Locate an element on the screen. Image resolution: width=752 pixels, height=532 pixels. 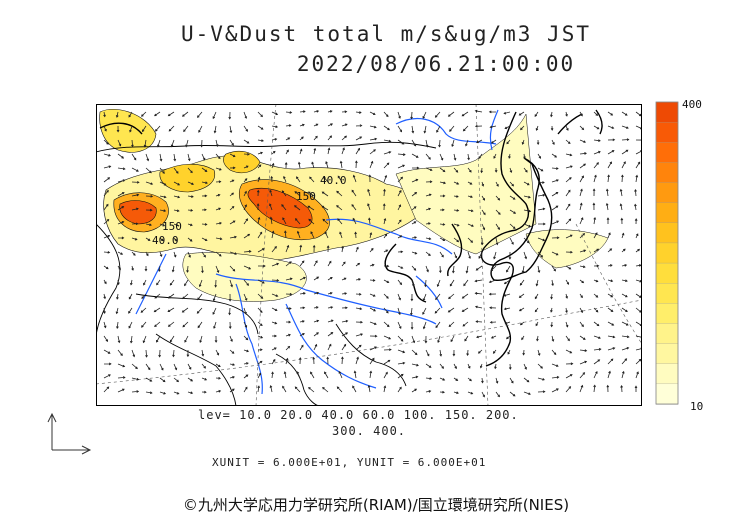
contour-levels-line2: 300. 400. is located at coordinates (369, 431).